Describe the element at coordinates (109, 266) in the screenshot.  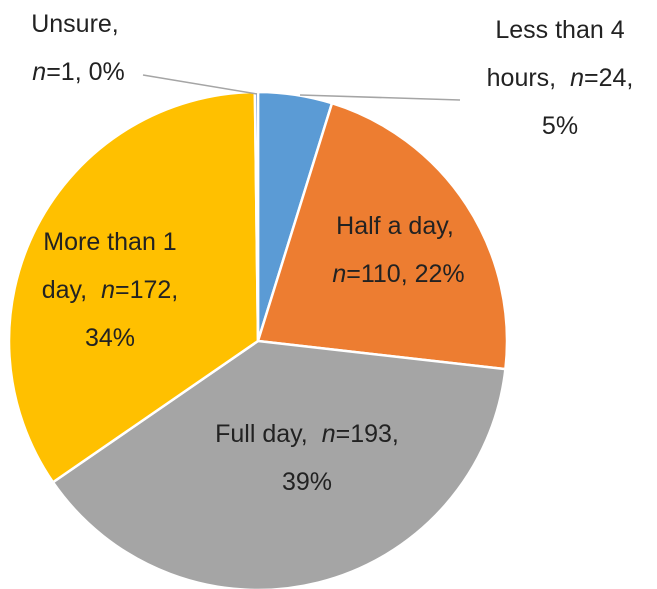
I see `category-label: More than 1 day,` at that location.